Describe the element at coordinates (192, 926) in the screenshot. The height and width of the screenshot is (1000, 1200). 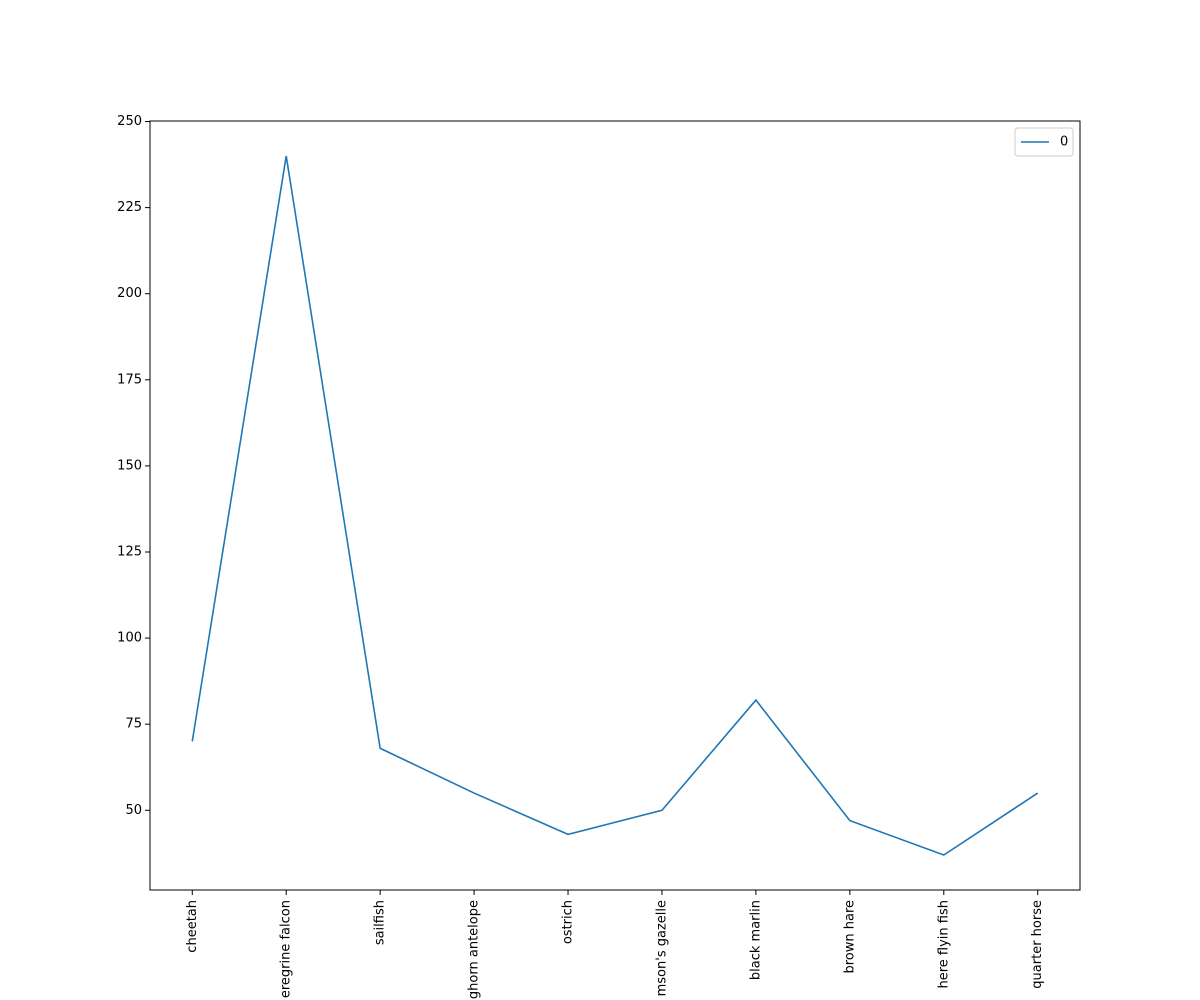
I see `x-tick-label: cheetah` at that location.